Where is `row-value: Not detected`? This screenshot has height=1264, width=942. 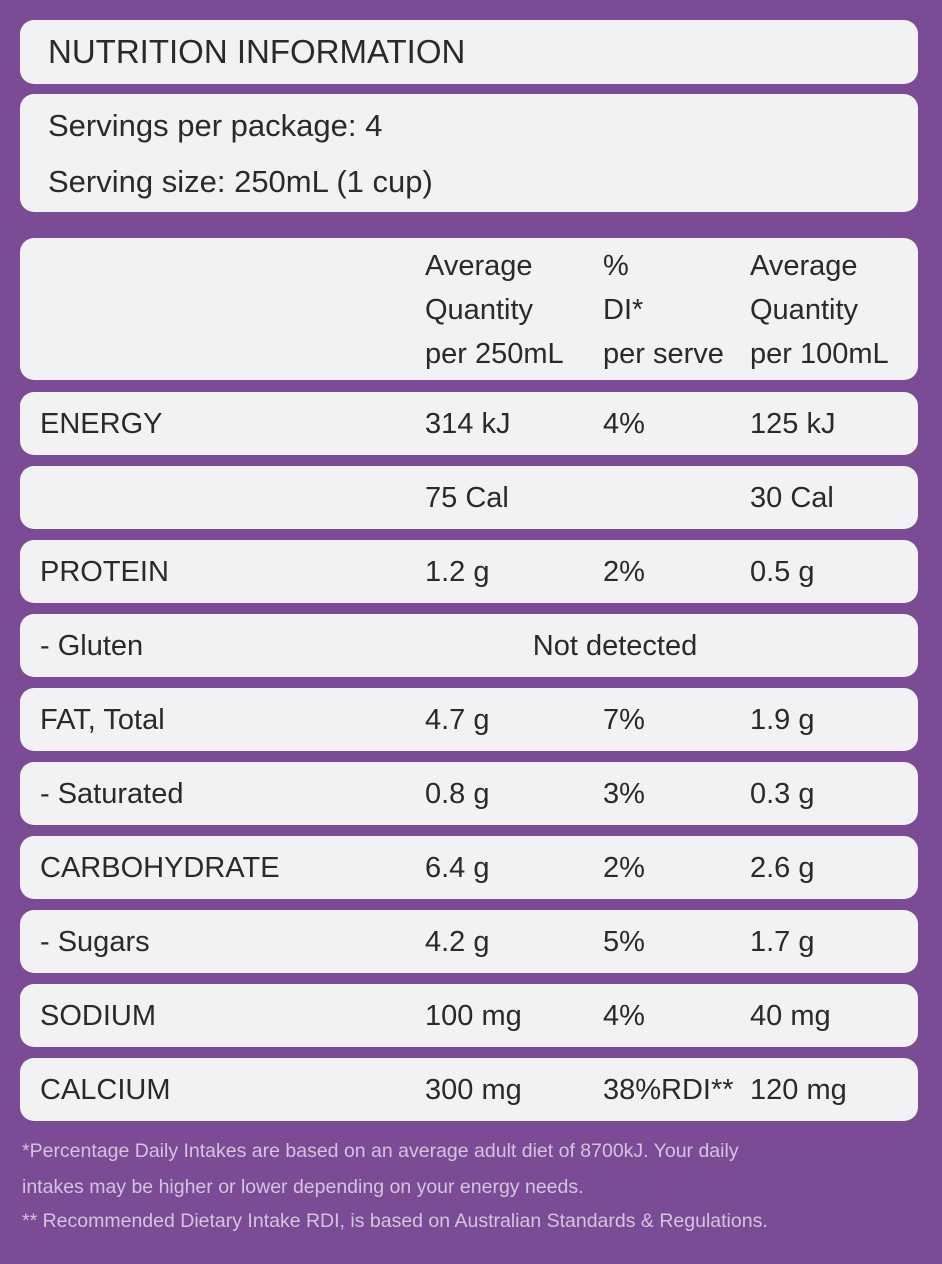 row-value: Not detected is located at coordinates (615, 646).